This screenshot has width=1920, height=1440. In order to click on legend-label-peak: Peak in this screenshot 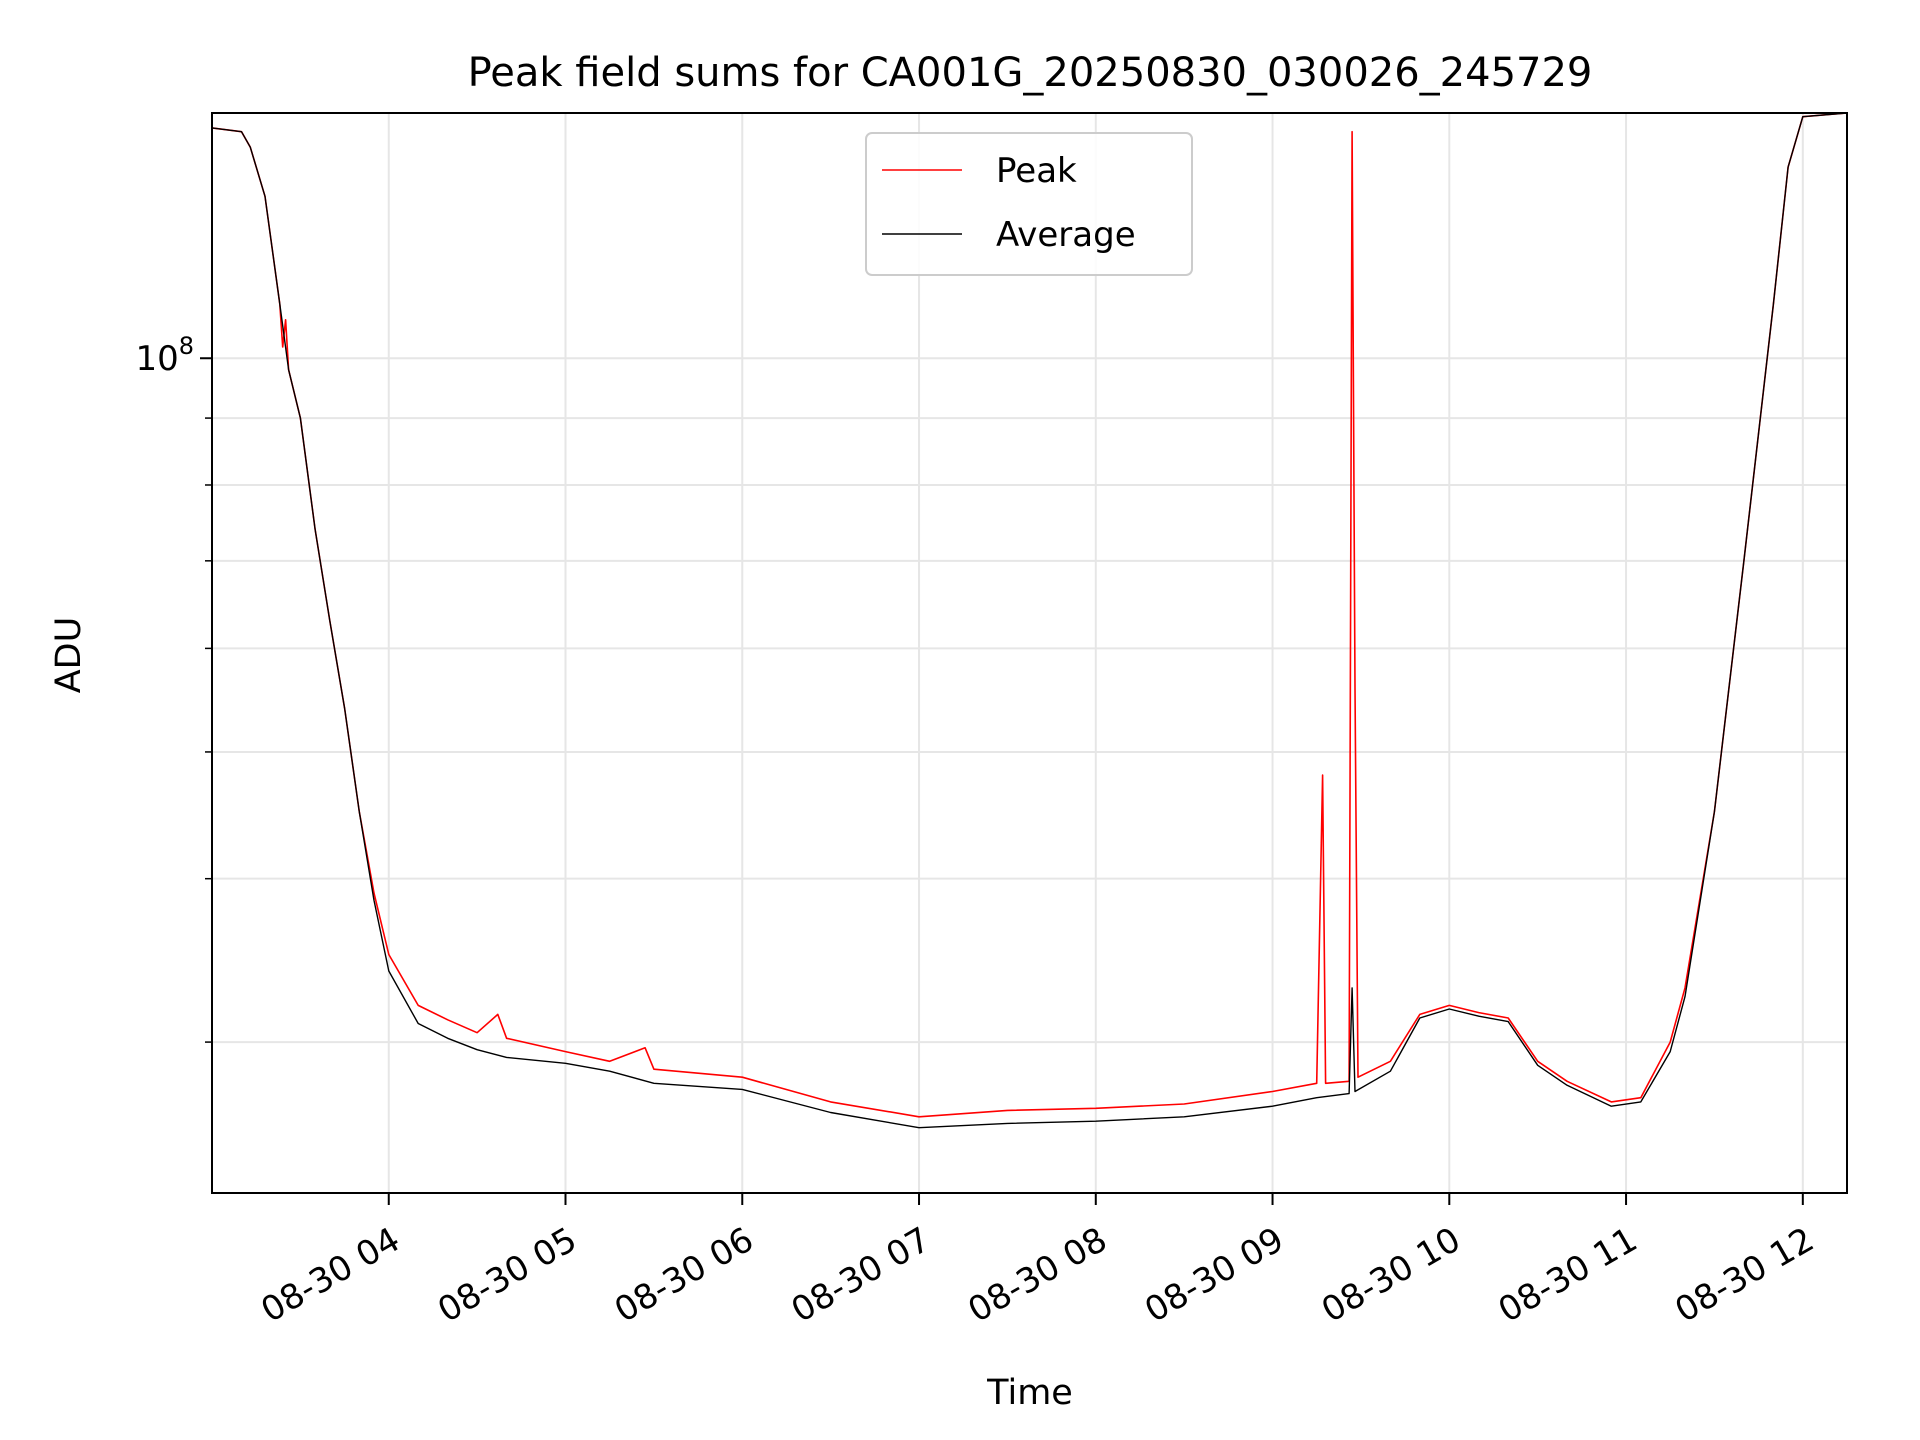, I will do `click(1036, 171)`.